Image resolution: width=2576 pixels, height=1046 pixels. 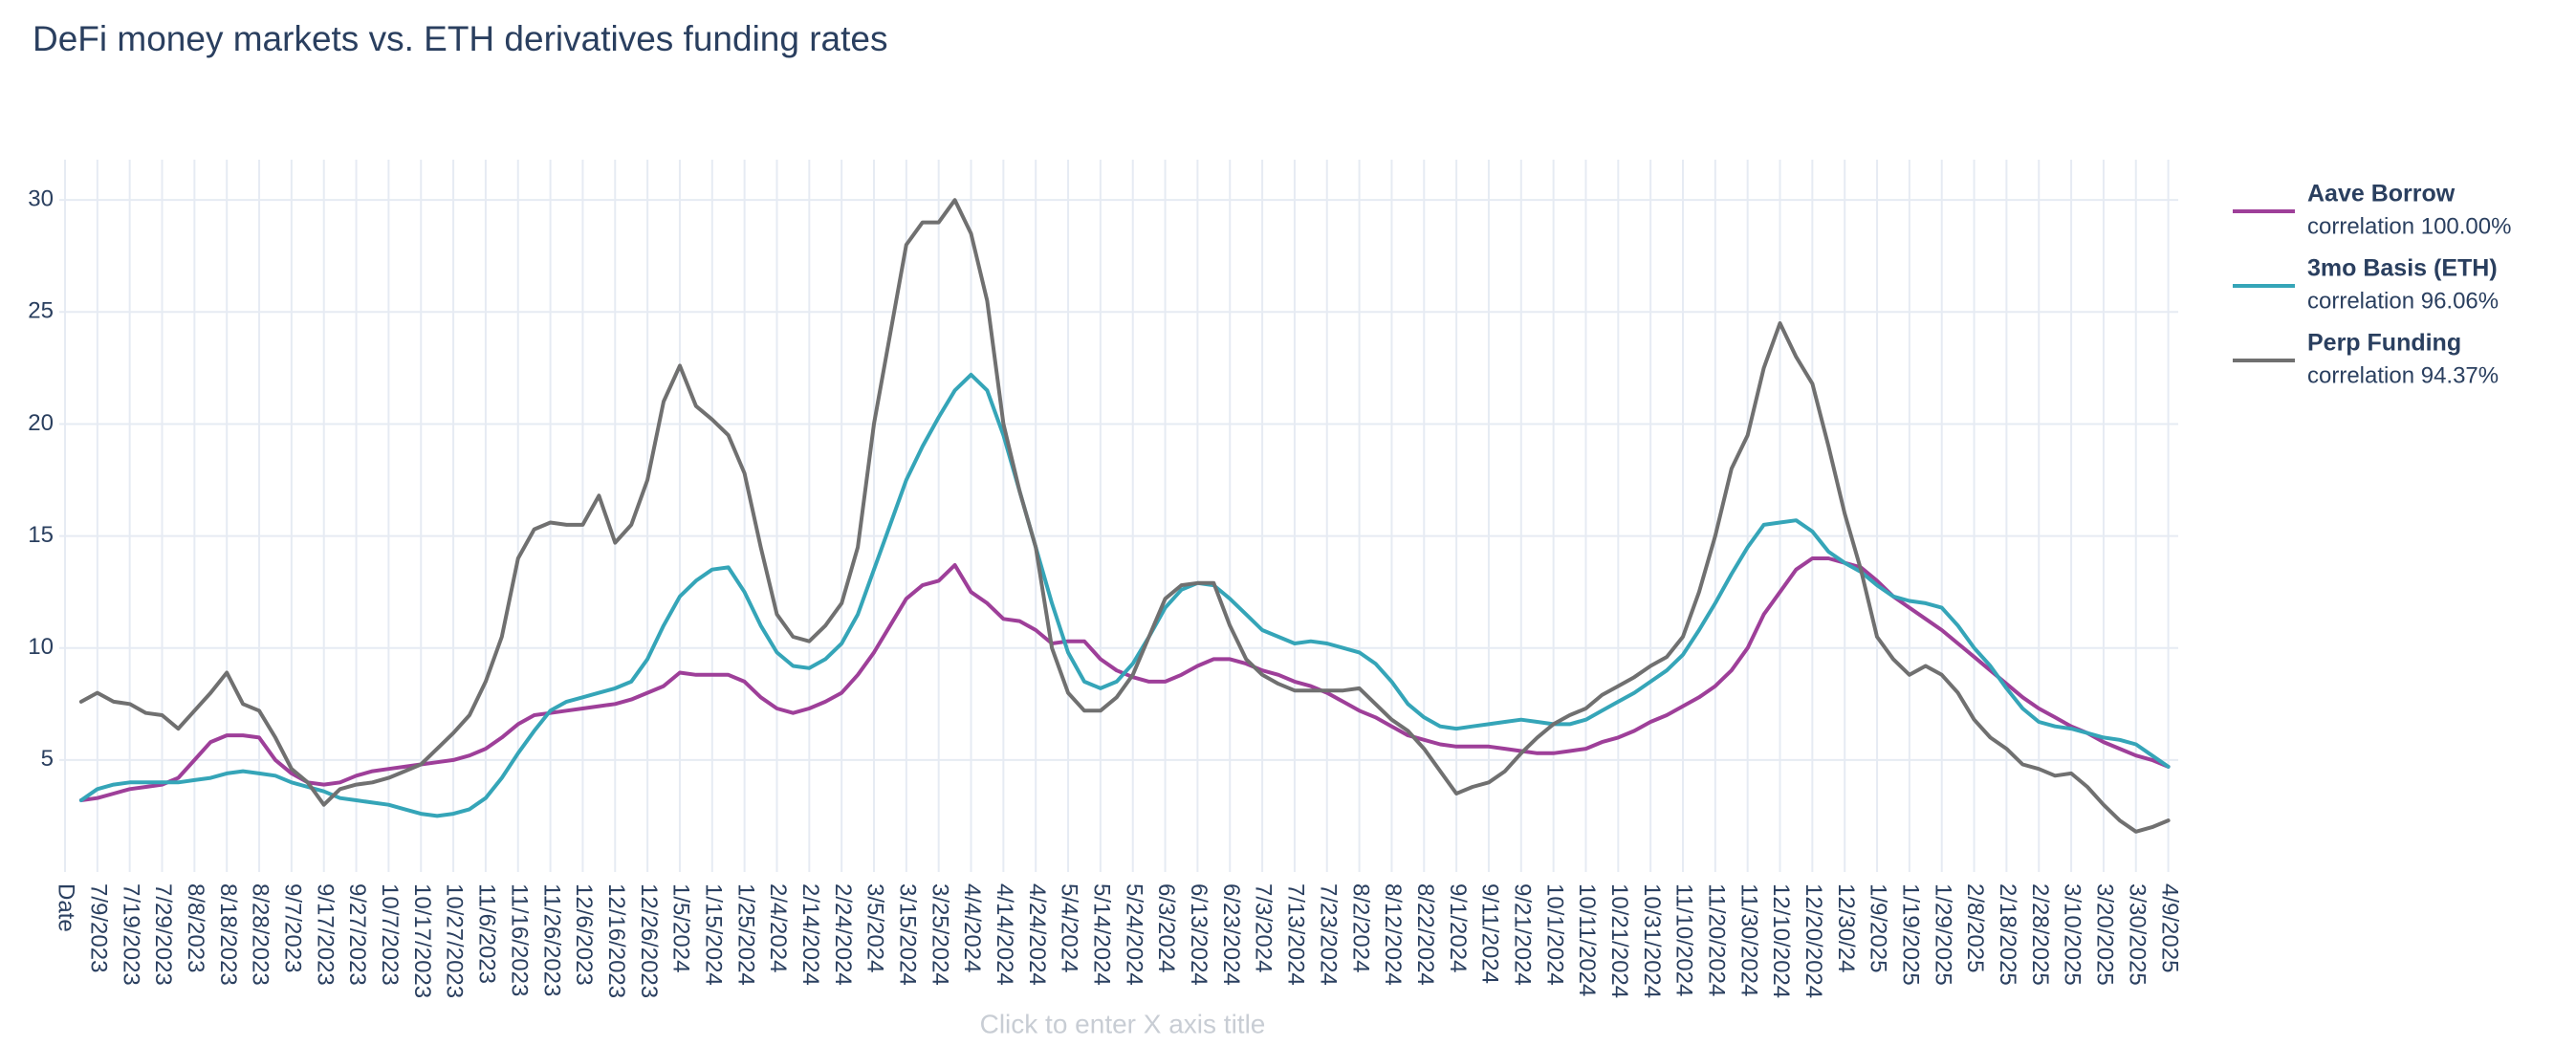 What do you see at coordinates (47, 759) in the screenshot?
I see `y-tick-label: 5` at bounding box center [47, 759].